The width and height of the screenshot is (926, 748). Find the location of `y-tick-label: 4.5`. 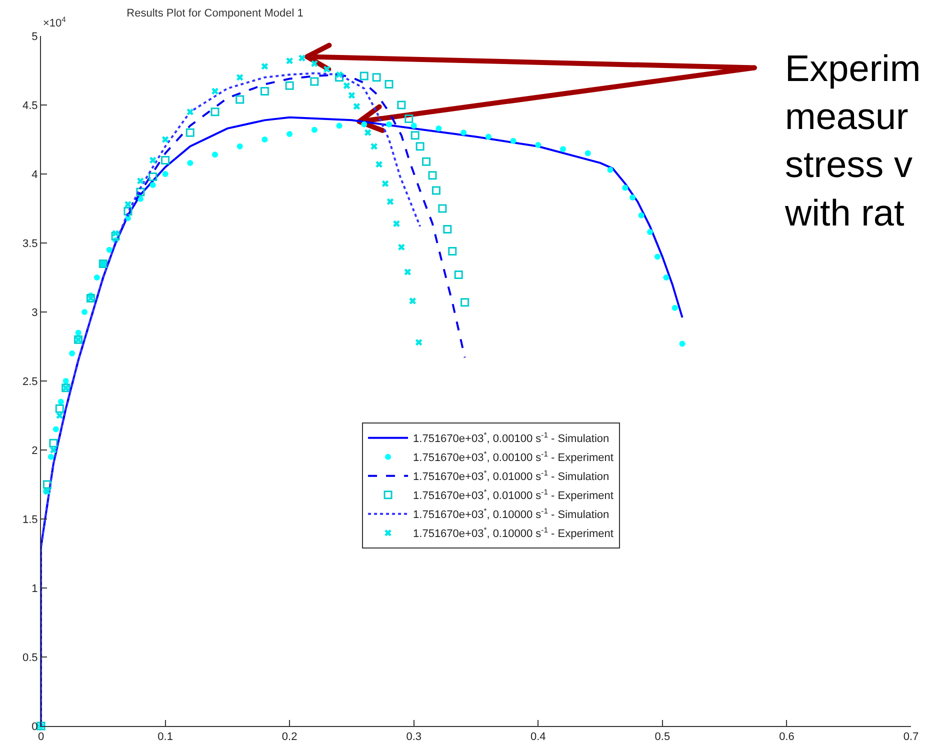

y-tick-label: 4.5 is located at coordinates (30, 106).